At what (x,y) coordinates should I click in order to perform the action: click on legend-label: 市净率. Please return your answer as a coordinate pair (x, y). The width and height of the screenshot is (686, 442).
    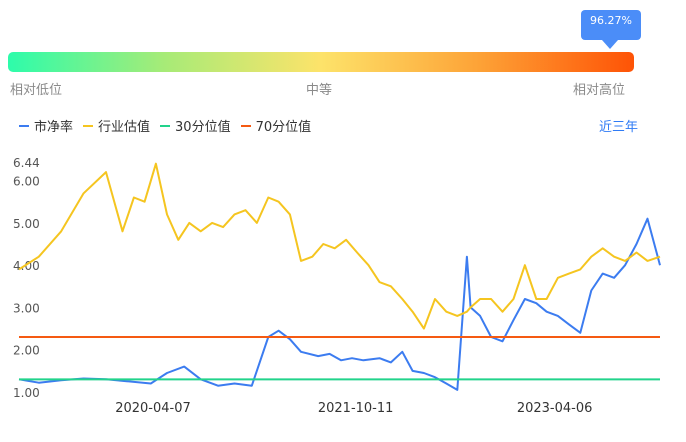
    Looking at the image, I should click on (54, 127).